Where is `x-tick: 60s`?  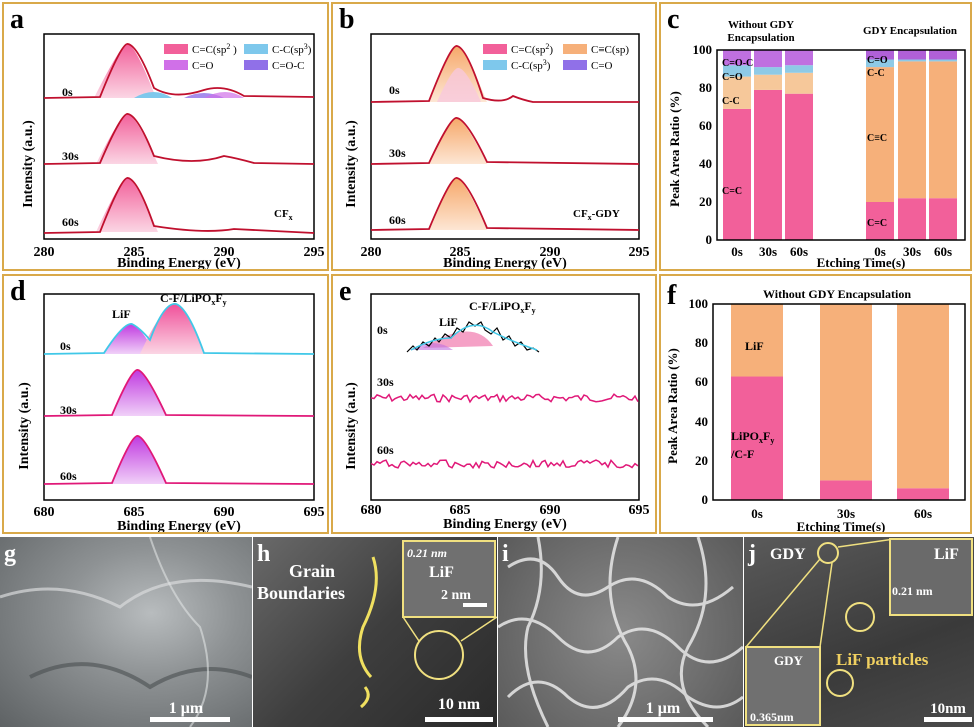 x-tick: 60s is located at coordinates (943, 251).